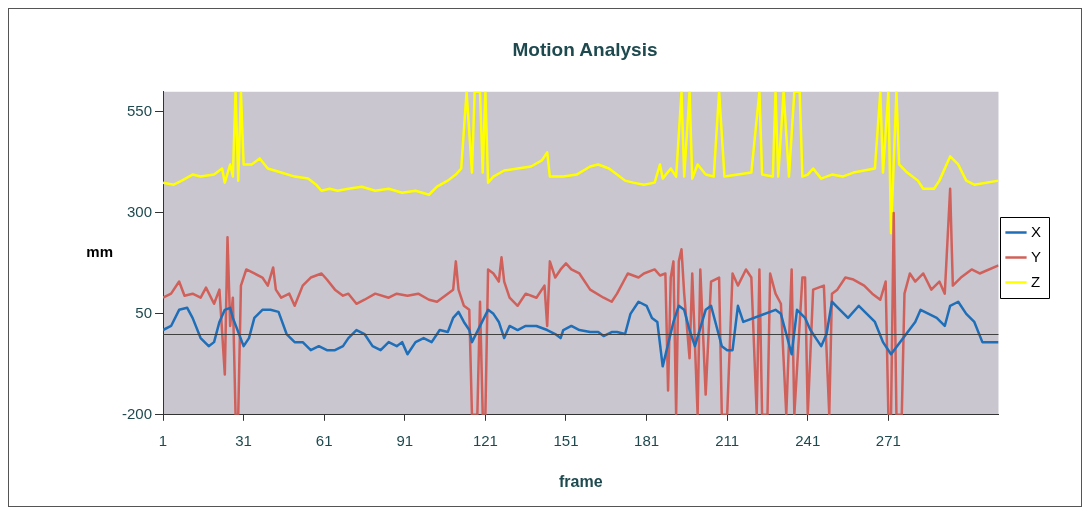 The image size is (1090, 515). What do you see at coordinates (1036, 231) in the screenshot?
I see `legend-label: X` at bounding box center [1036, 231].